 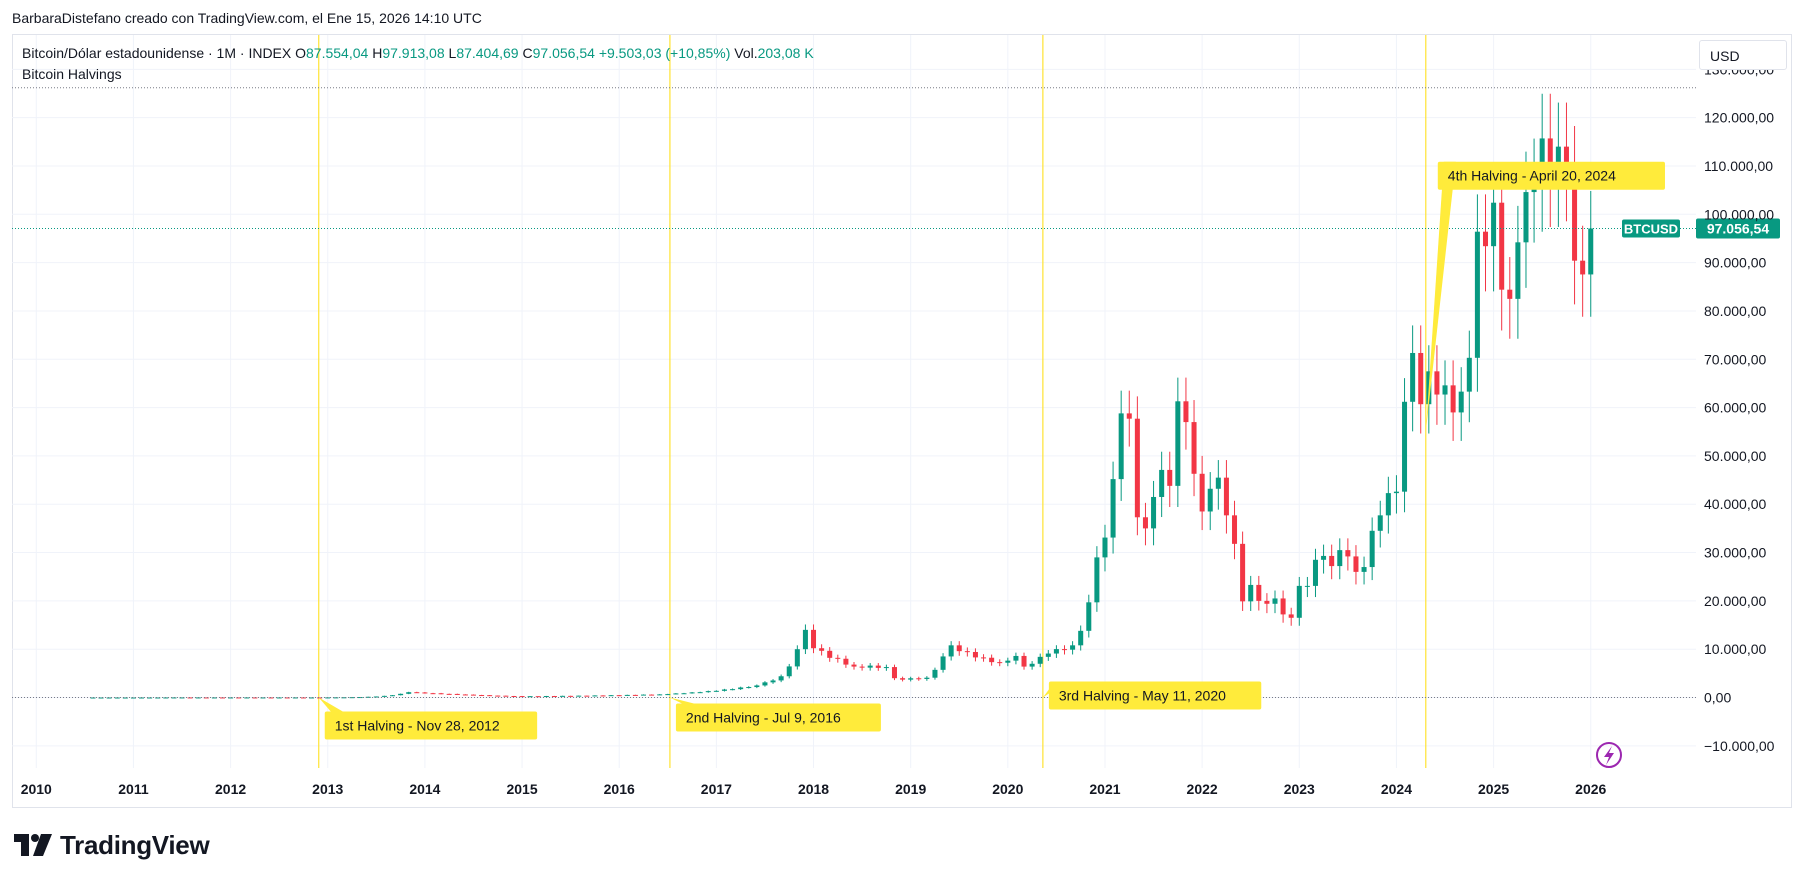 What do you see at coordinates (1735, 553) in the screenshot?
I see `y-tick-label: 30.000,00` at bounding box center [1735, 553].